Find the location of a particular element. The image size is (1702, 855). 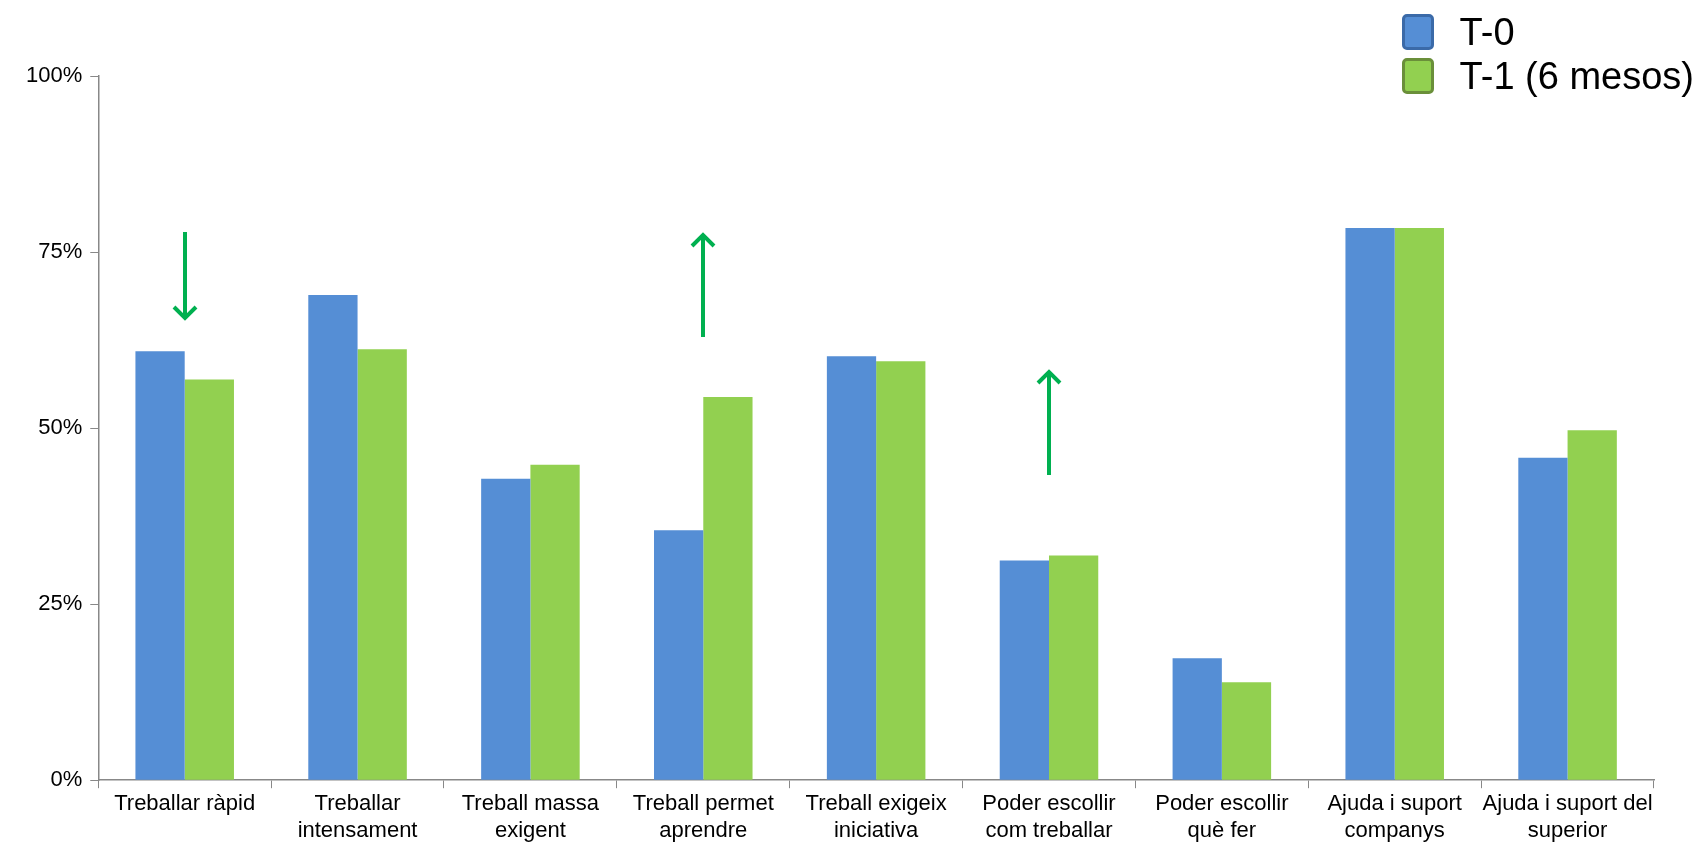

legend-label: T-1 (6 mesos) is located at coordinates (1576, 76).